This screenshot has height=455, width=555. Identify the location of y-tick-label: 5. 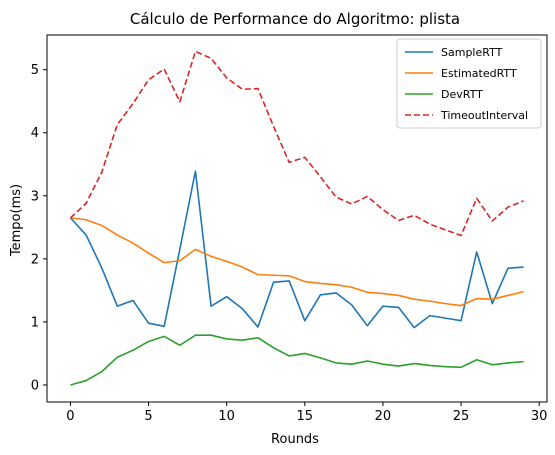
(35, 70).